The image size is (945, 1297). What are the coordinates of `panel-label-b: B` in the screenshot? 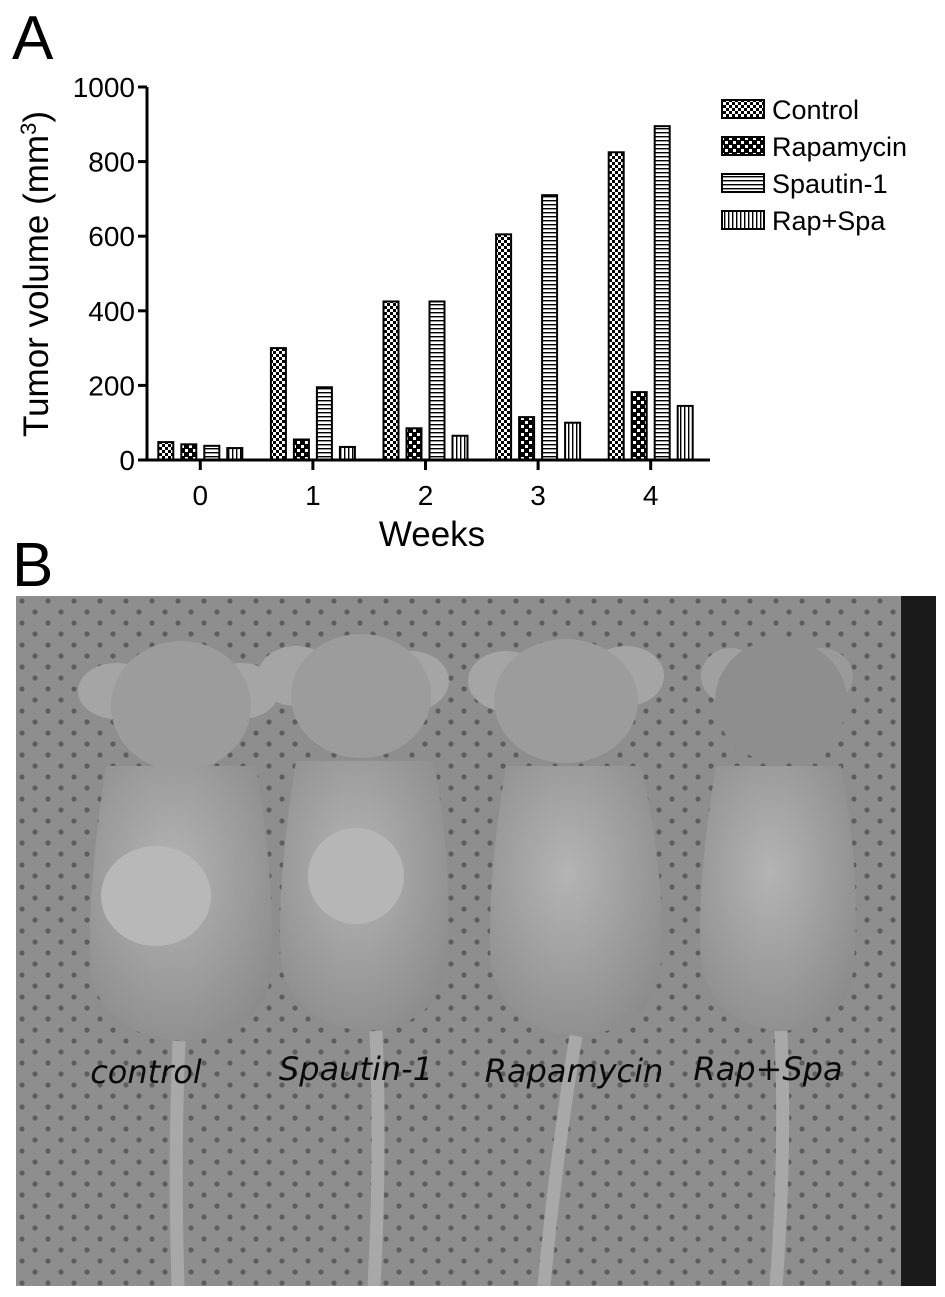 It's located at (33, 565).